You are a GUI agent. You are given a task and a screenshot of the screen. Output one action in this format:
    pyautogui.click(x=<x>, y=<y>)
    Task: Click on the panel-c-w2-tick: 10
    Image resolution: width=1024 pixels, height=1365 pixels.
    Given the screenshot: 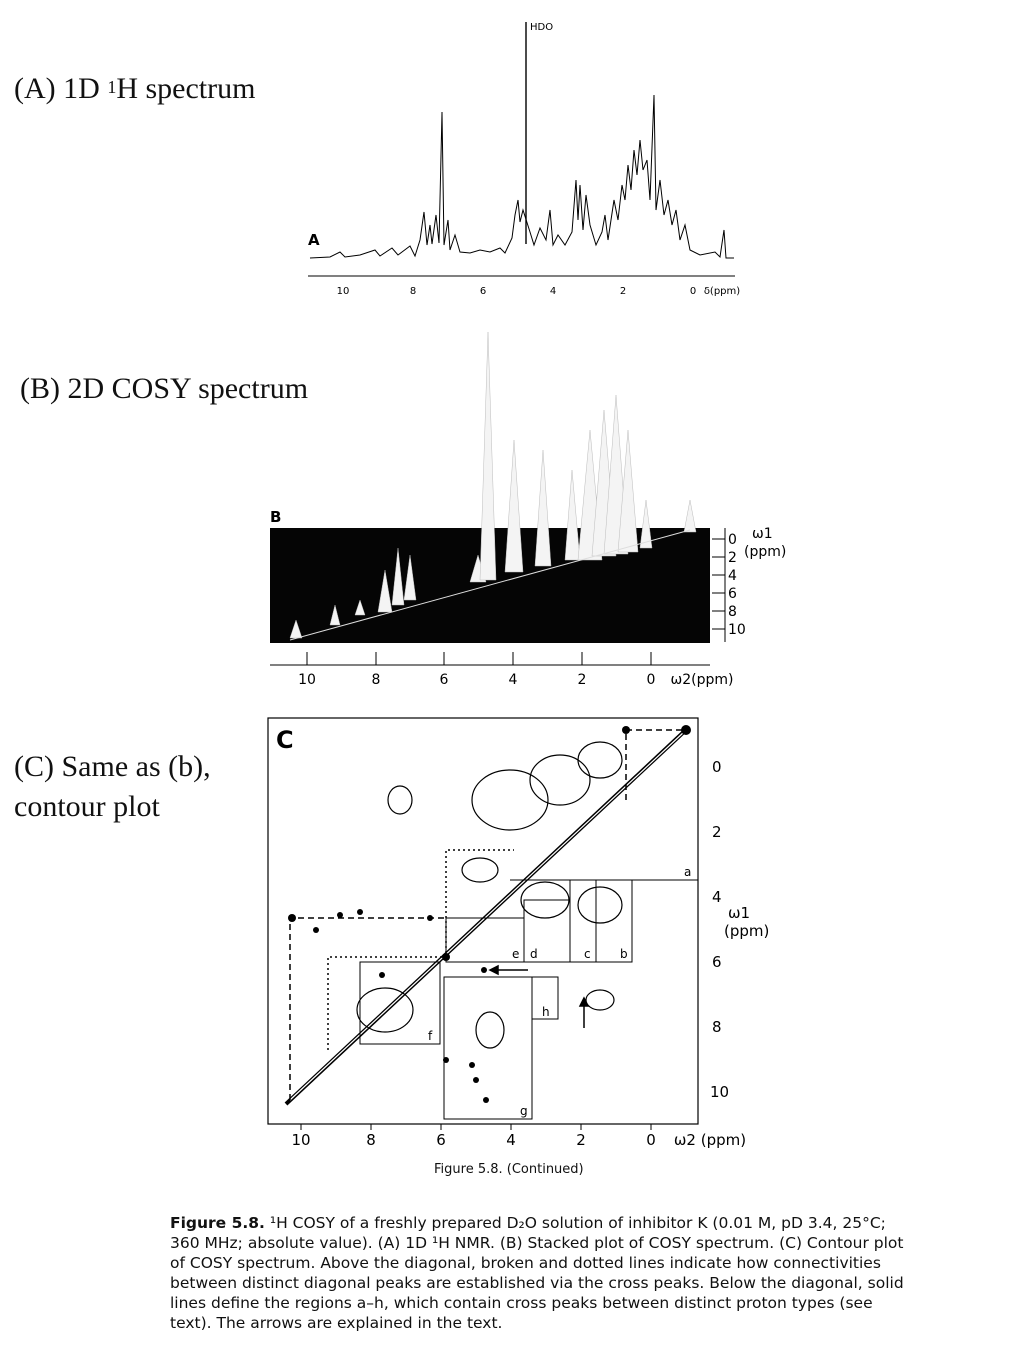 What is the action you would take?
    pyautogui.click(x=300, y=1140)
    